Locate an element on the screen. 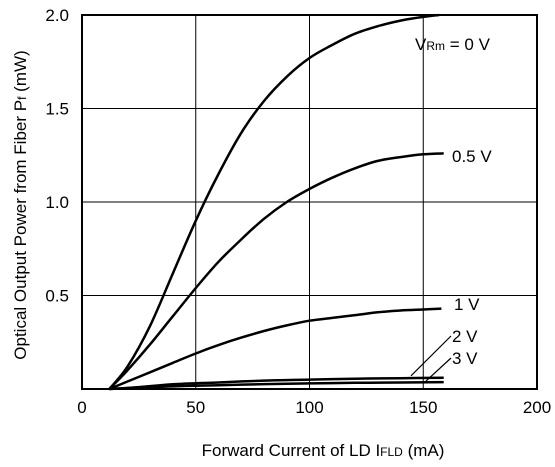 Image resolution: width=555 pixels, height=467 pixels. y-tick-label: 0.5 is located at coordinates (57, 296).